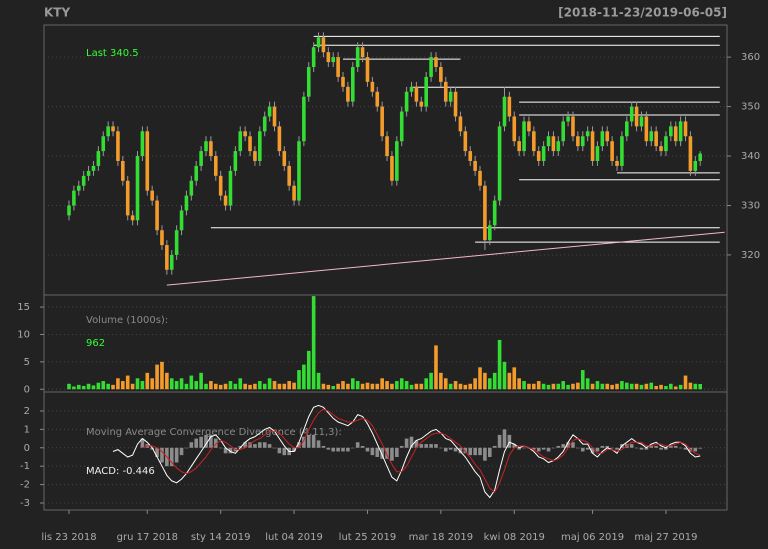  What do you see at coordinates (27, 362) in the screenshot?
I see `y-tick-label: 5` at bounding box center [27, 362].